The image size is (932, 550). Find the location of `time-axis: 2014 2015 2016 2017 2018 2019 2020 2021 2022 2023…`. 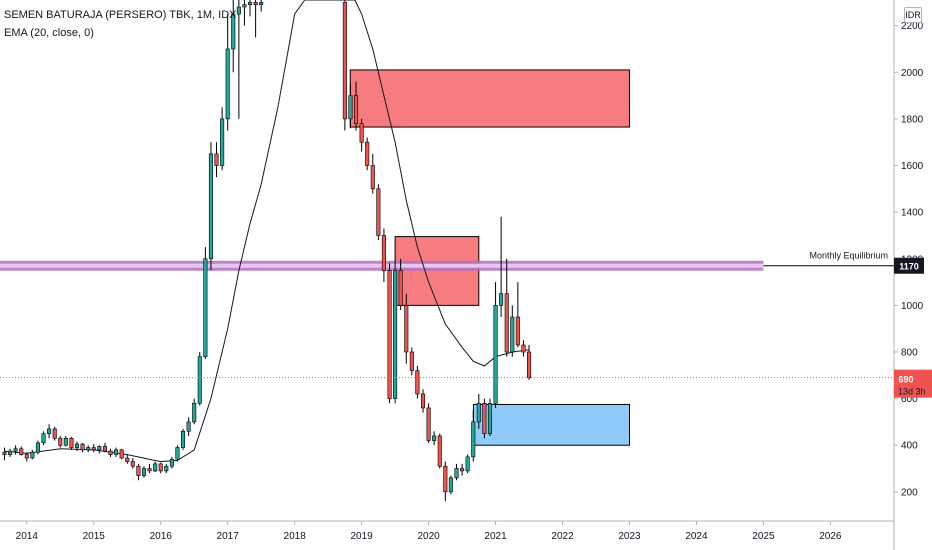

time-axis: 2014 2015 2016 2017 2018 2019 2020 2021 2022 2023… is located at coordinates (429, 531).